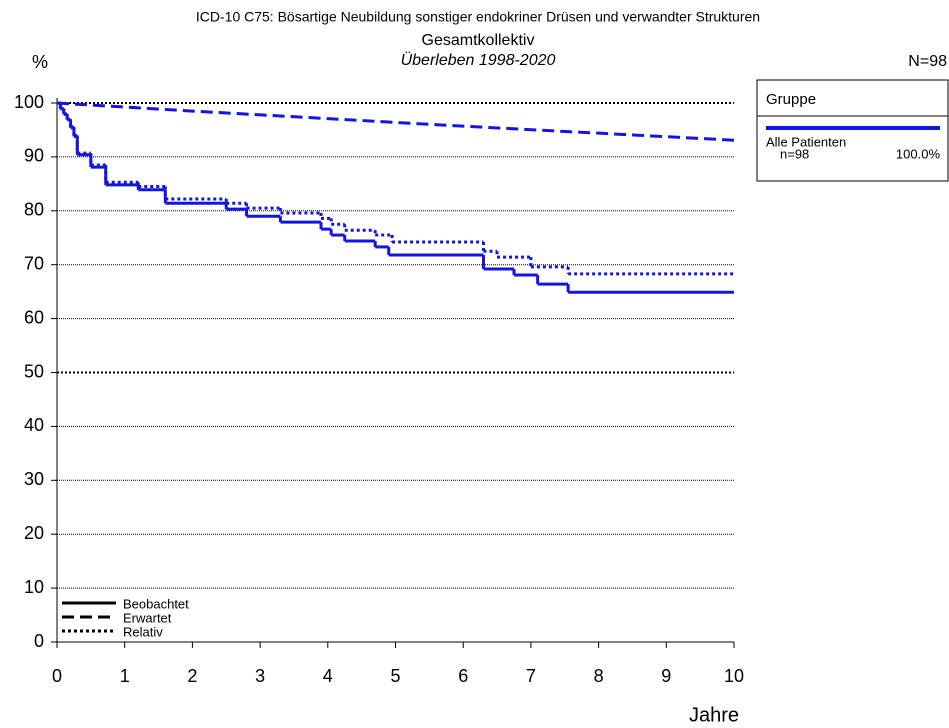 This screenshot has height=728, width=949. Describe the element at coordinates (478, 40) in the screenshot. I see `chart-subtitle: Gesamtkollektiv` at that location.